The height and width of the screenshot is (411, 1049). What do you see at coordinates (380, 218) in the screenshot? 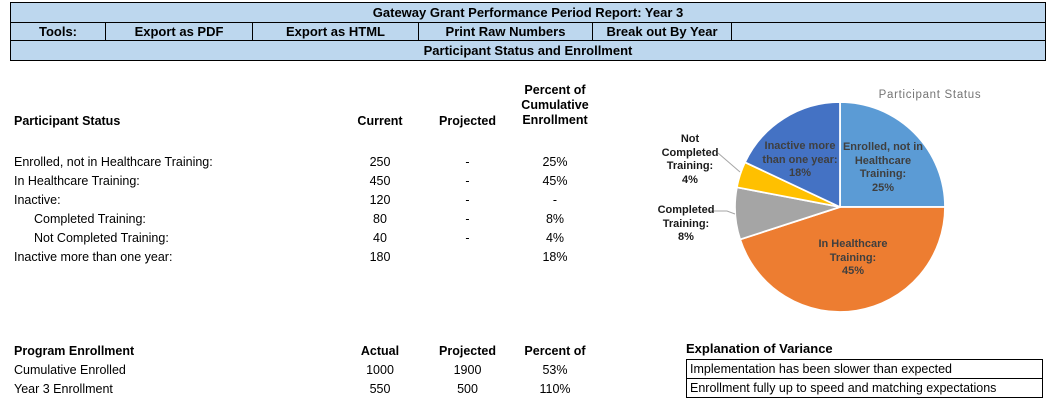
I see `current-value: 80` at bounding box center [380, 218].